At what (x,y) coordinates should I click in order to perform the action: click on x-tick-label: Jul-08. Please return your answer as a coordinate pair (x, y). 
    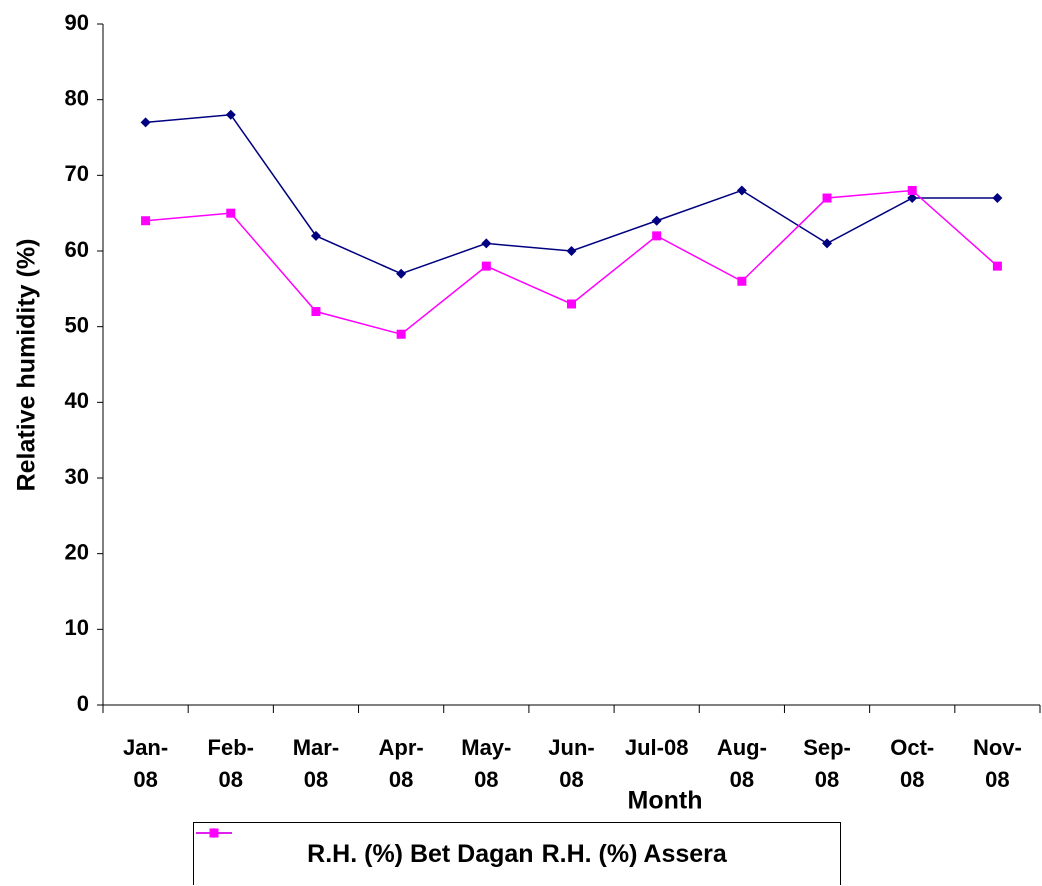
    Looking at the image, I should click on (656, 747).